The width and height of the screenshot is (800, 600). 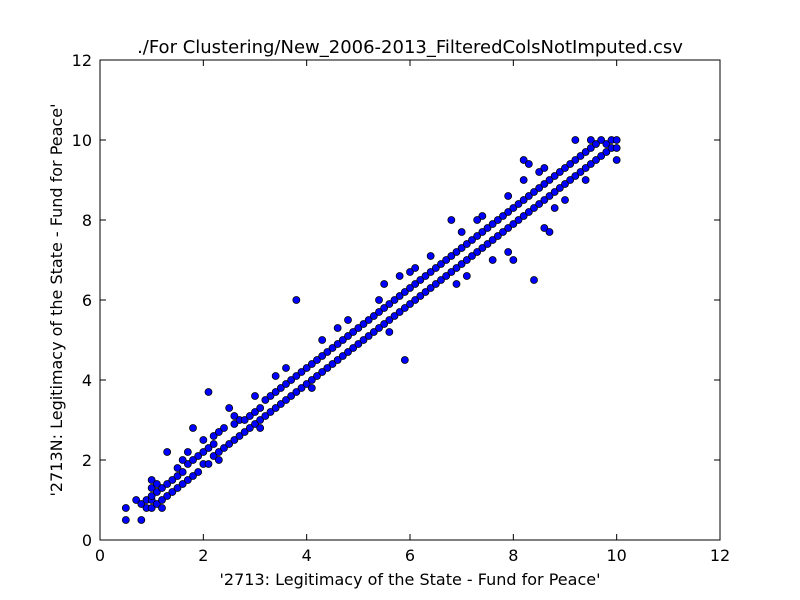 I want to click on x-tick-label: 6, so click(x=410, y=555).